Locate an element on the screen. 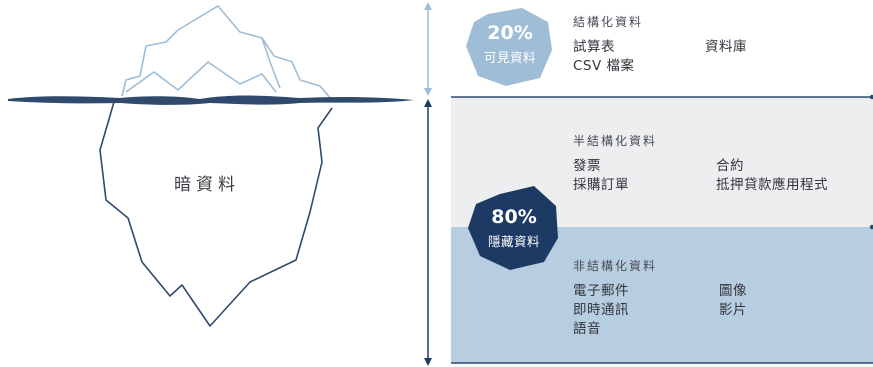  unstructured-item: 語音 is located at coordinates (587, 329).